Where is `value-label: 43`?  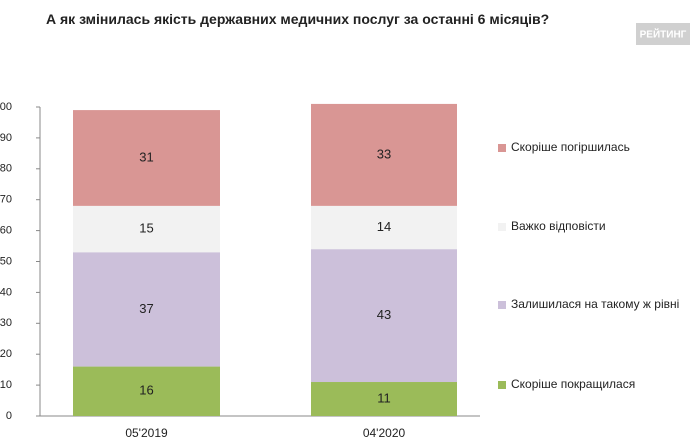
value-label: 43 is located at coordinates (384, 314).